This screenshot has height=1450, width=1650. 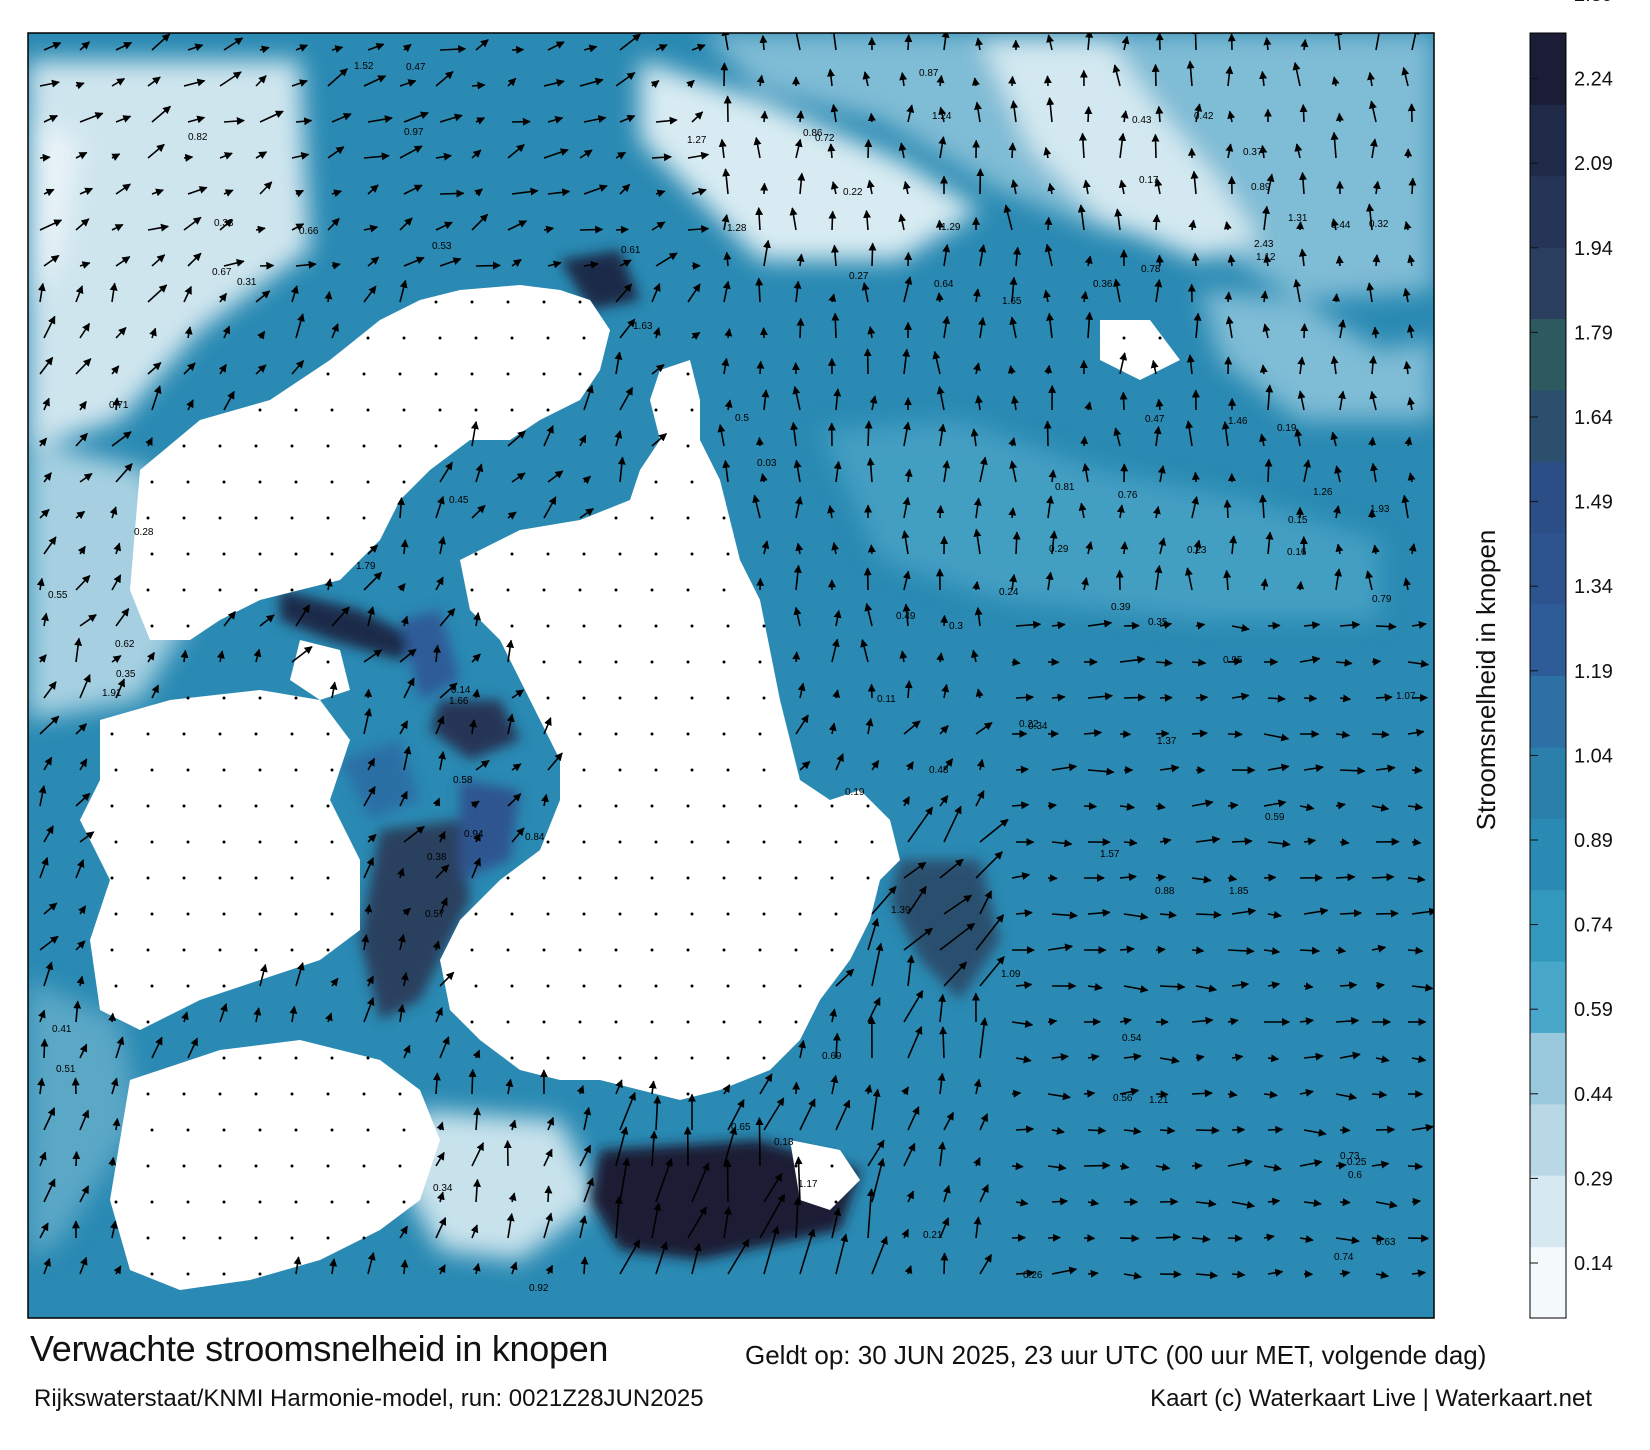 What do you see at coordinates (1380, 509) in the screenshot?
I see `speed-label: 1.93` at bounding box center [1380, 509].